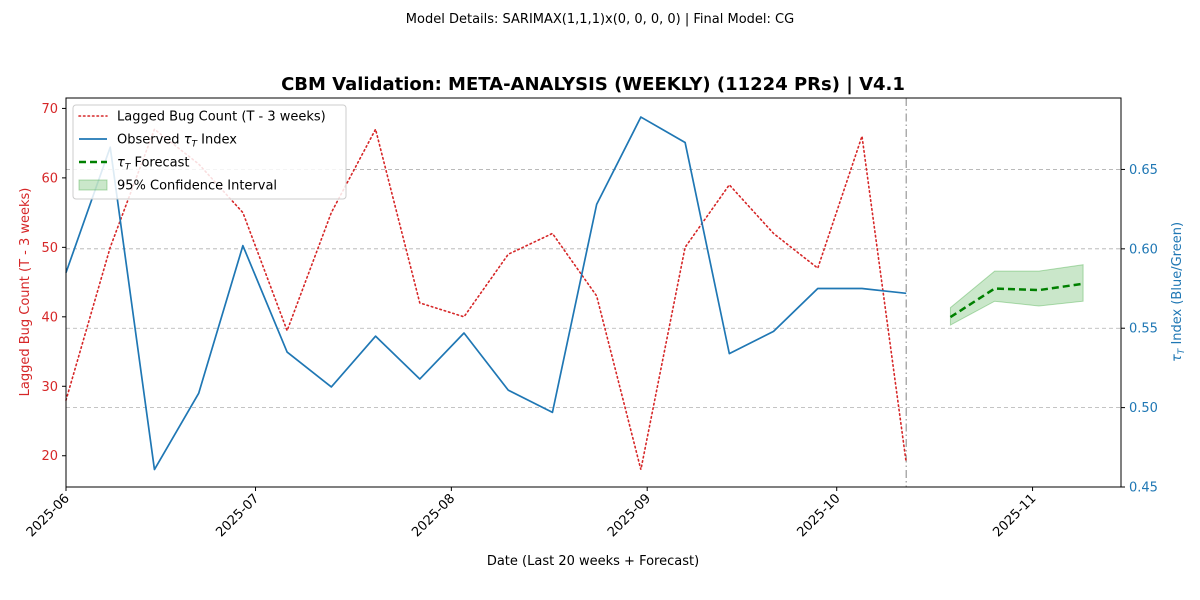 The height and width of the screenshot is (600, 1200). I want to click on y-left-tick-label: 20, so click(49, 456).